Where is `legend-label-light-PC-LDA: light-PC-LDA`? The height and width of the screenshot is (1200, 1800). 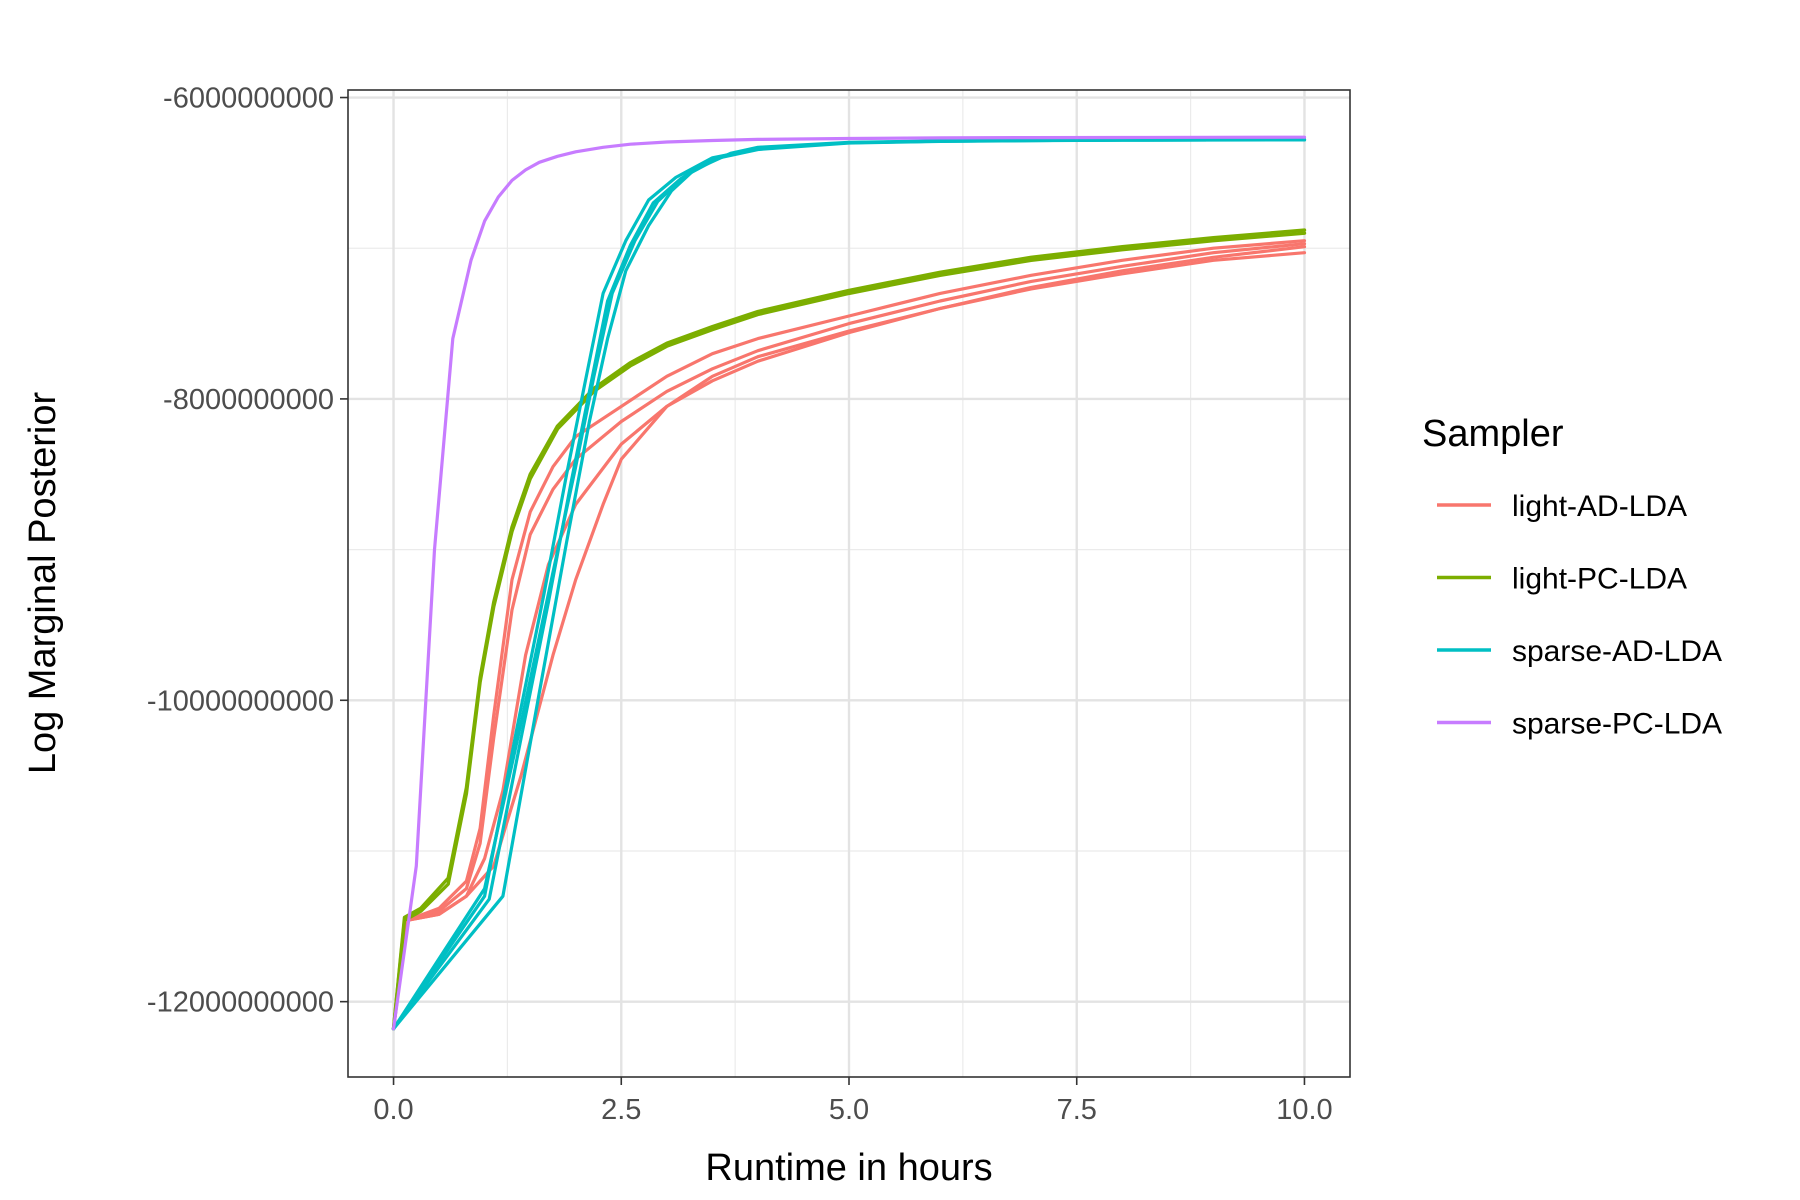
legend-label-light-PC-LDA: light-PC-LDA is located at coordinates (1599, 579).